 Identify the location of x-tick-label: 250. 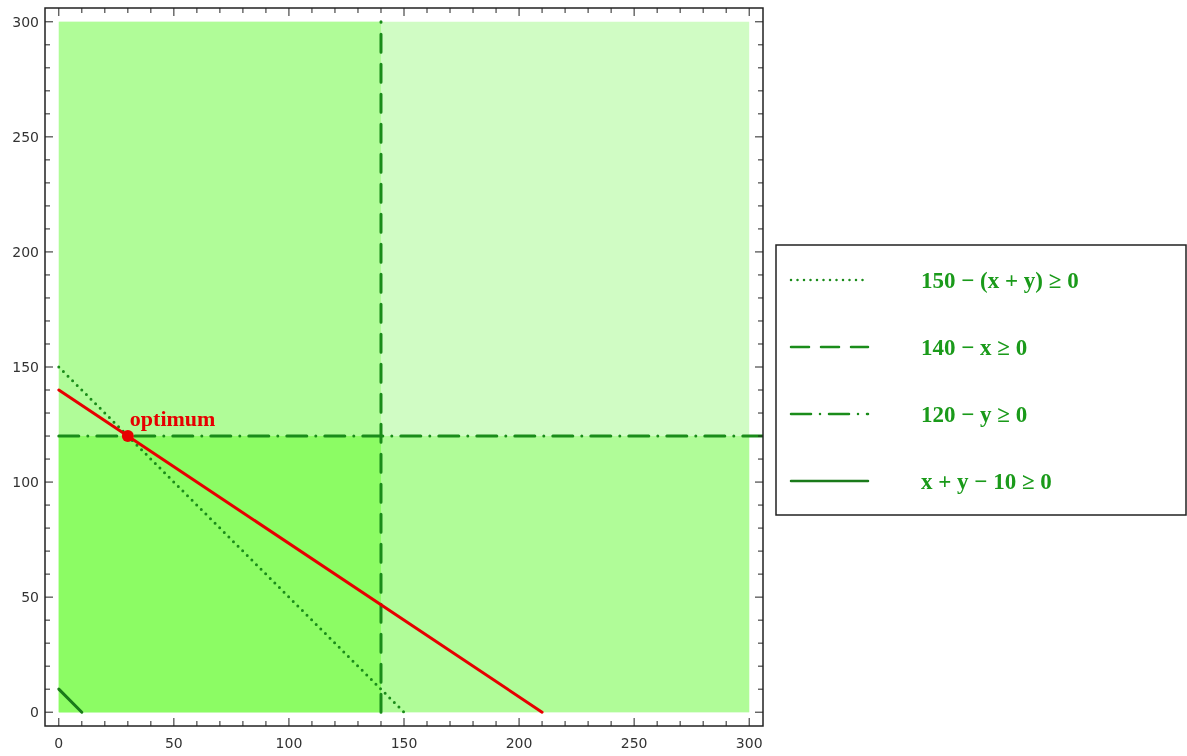
(634, 743).